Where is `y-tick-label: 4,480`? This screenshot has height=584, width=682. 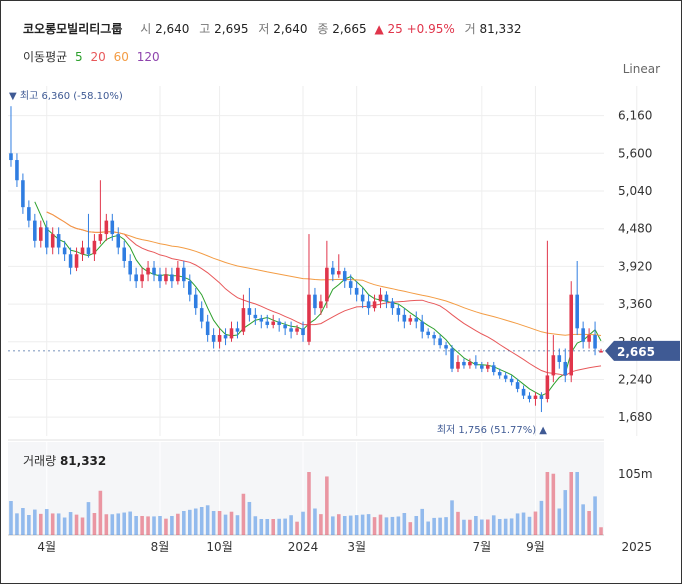
y-tick-label: 4,480 is located at coordinates (635, 229).